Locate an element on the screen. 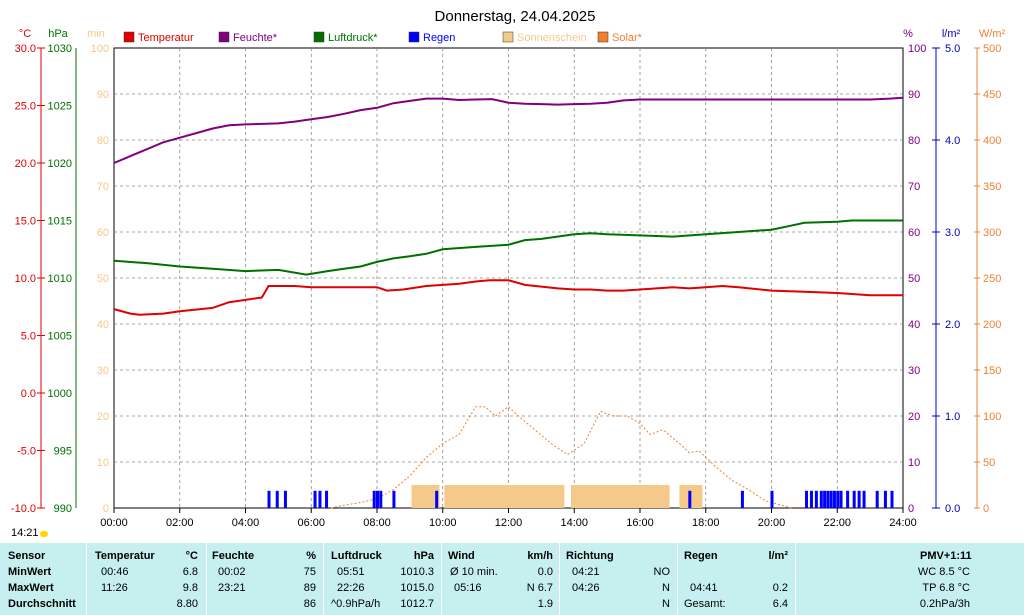  sunshine-tick-label: 50 is located at coordinates (103, 279).